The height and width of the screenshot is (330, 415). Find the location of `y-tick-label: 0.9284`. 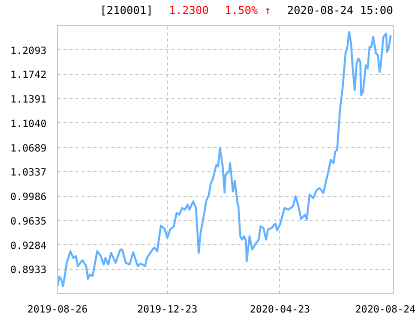

y-tick-label: 0.9284 is located at coordinates (28, 246).